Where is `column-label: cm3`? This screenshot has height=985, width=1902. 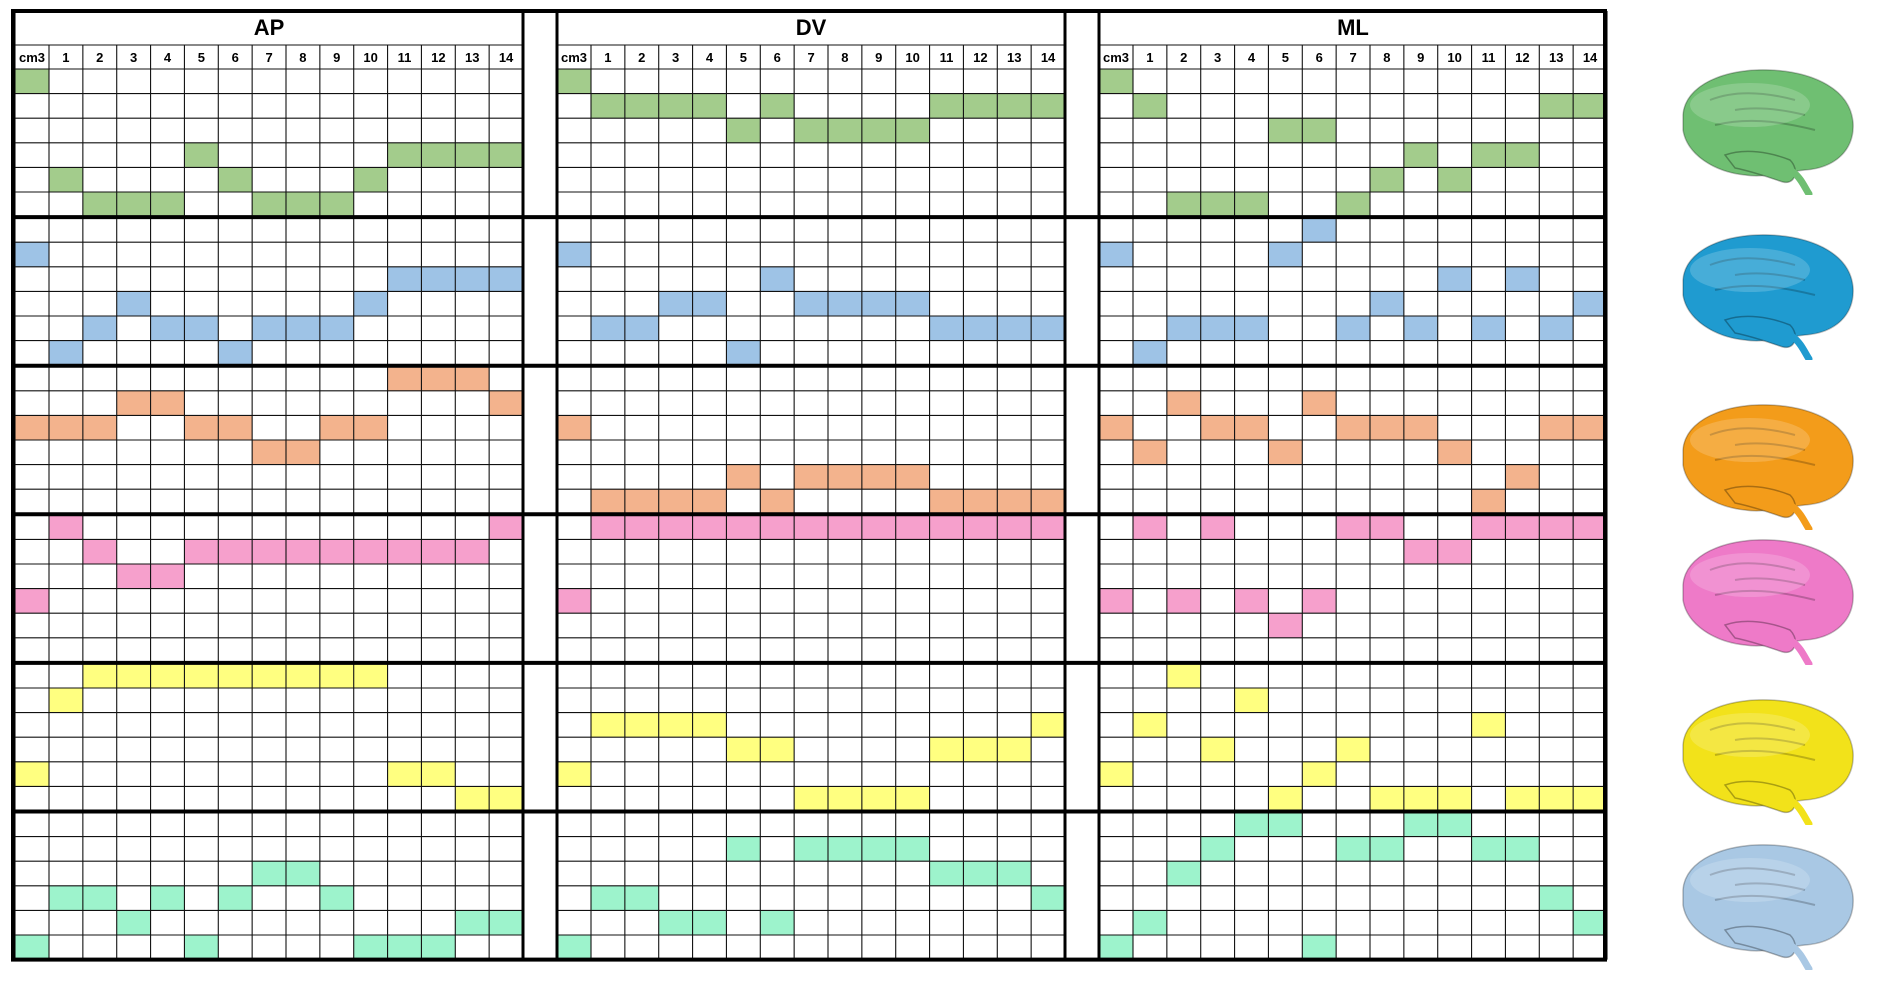 column-label: cm3 is located at coordinates (574, 57).